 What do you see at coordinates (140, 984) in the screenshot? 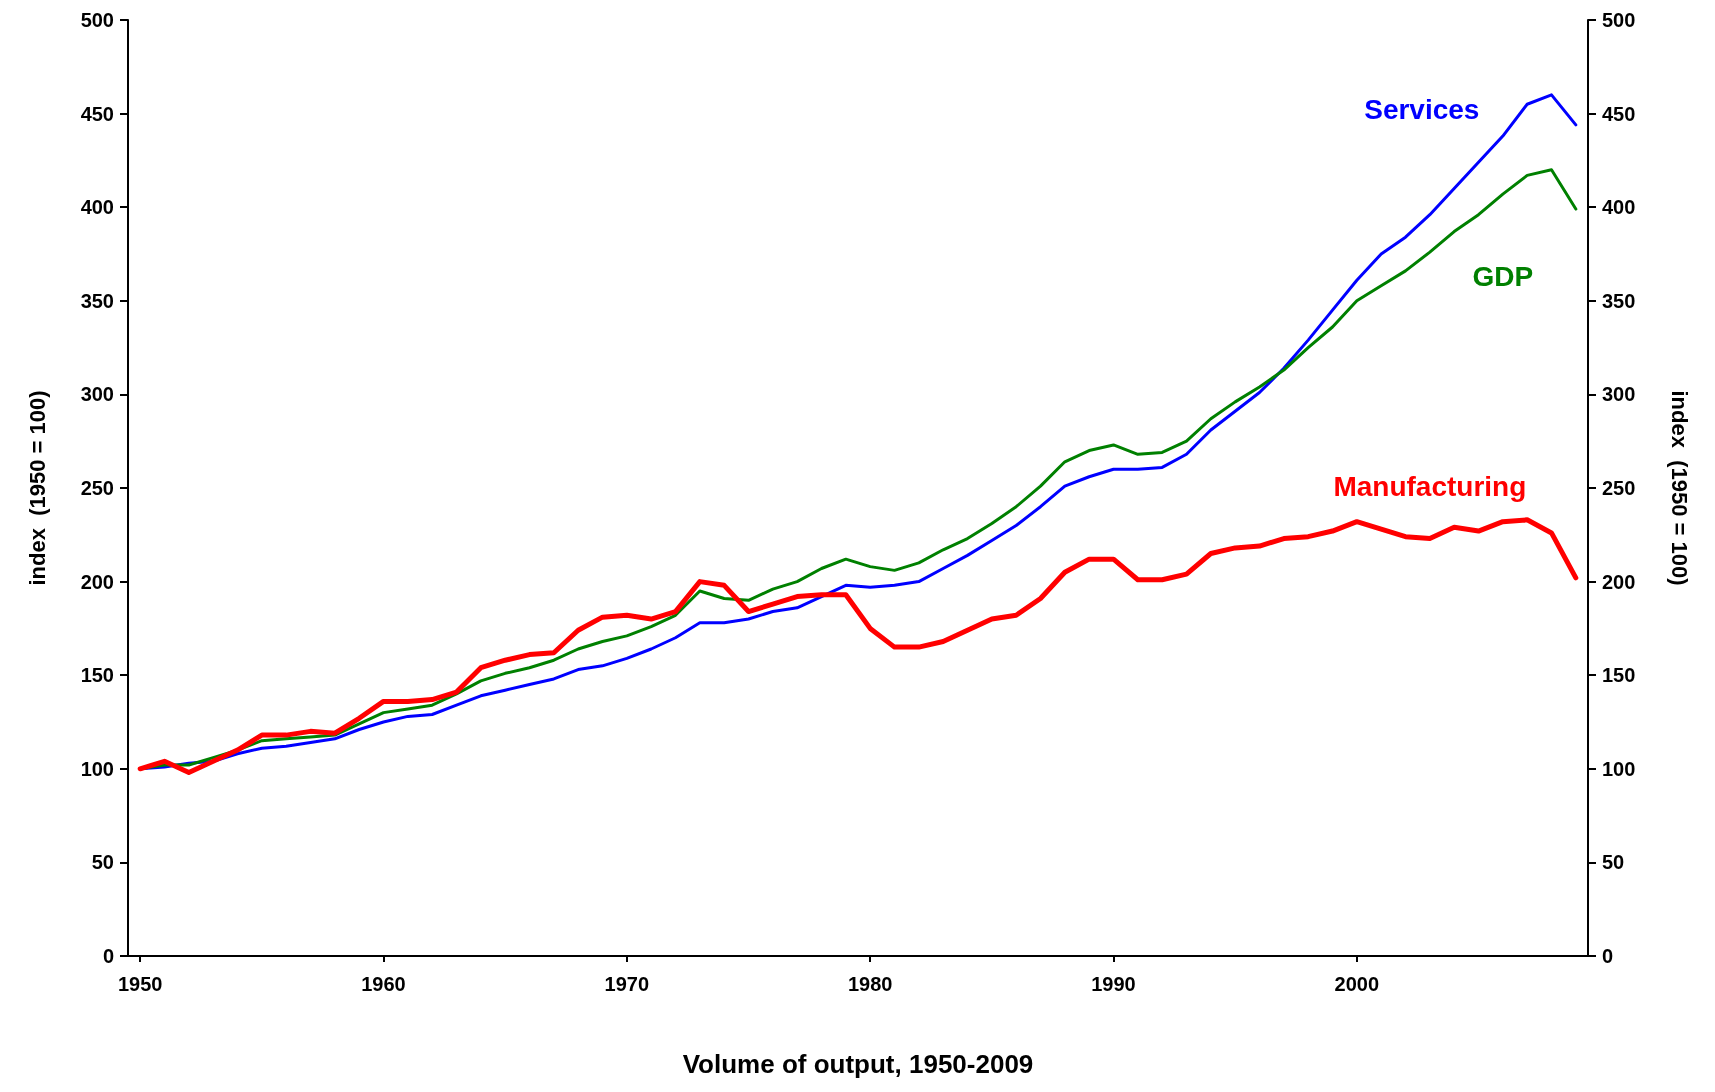
I see `x-tick-label: 1950` at bounding box center [140, 984].